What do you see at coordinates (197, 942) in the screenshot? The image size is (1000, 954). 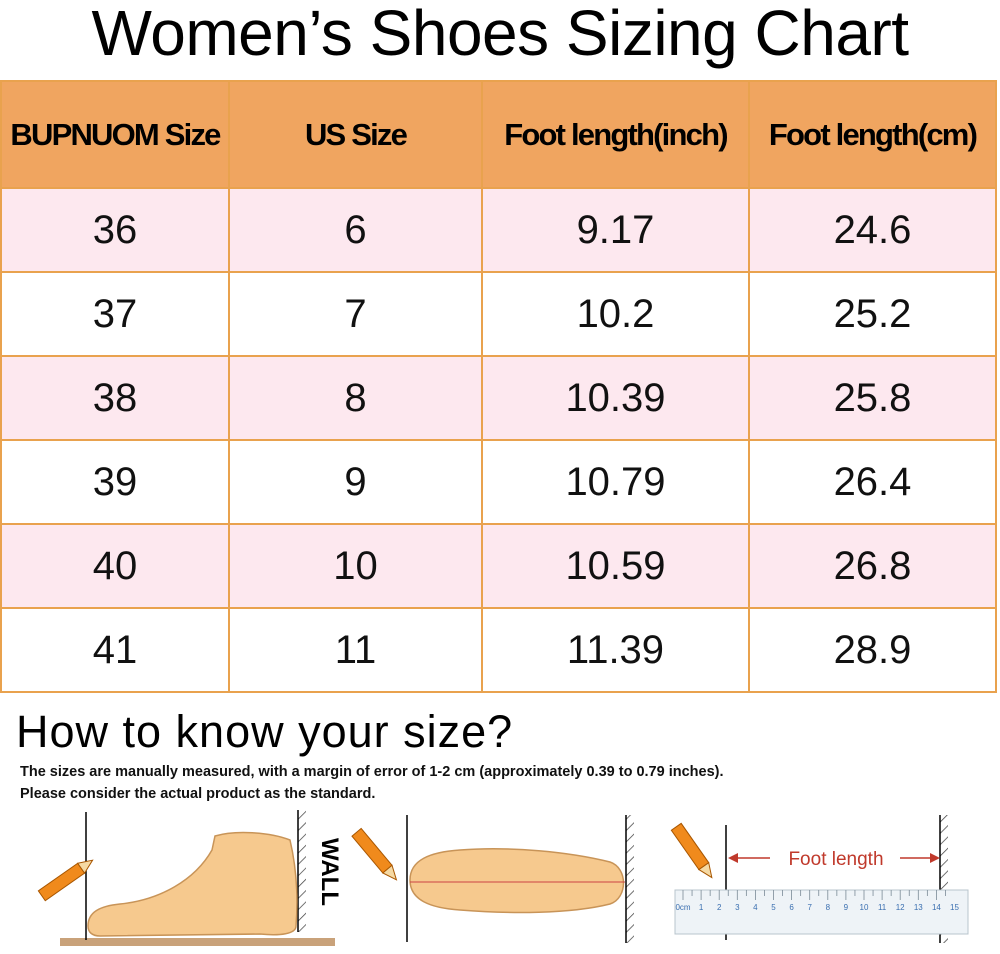 I see `floor` at bounding box center [197, 942].